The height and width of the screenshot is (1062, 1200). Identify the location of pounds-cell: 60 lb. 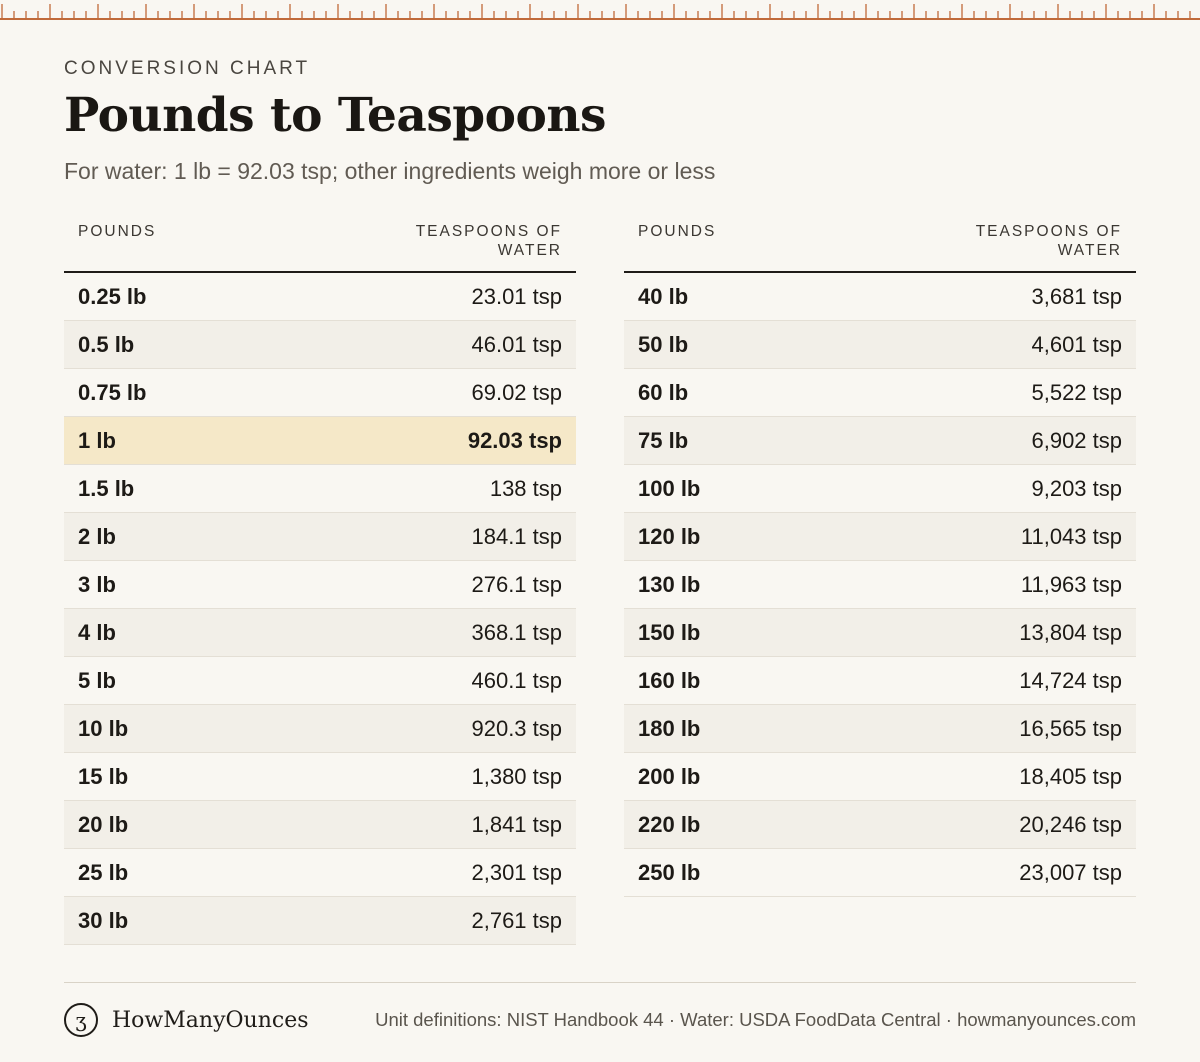
(663, 392).